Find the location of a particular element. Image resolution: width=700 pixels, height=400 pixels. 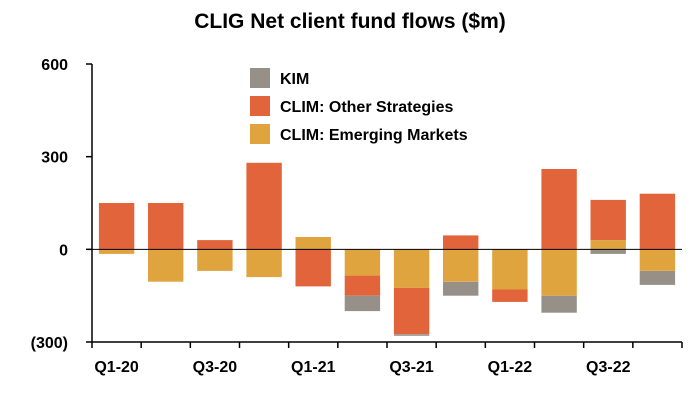

legend-label-clim-other-strategies: CLIM: Other Strategies is located at coordinates (366, 107).